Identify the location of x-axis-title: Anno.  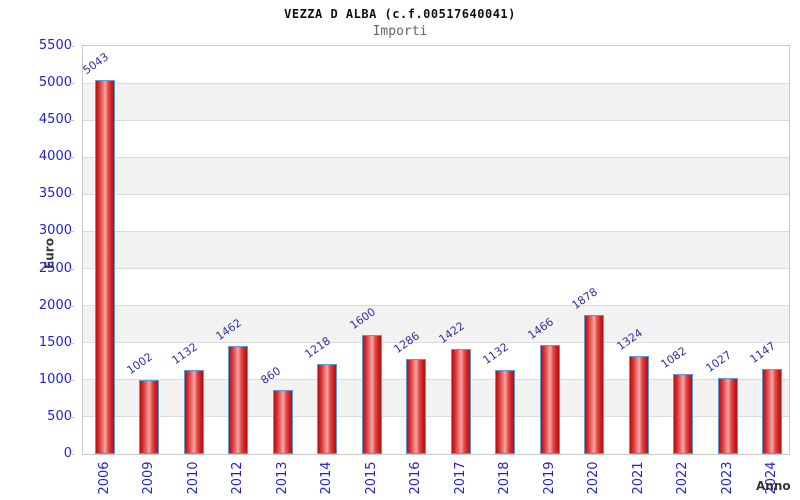
(773, 486).